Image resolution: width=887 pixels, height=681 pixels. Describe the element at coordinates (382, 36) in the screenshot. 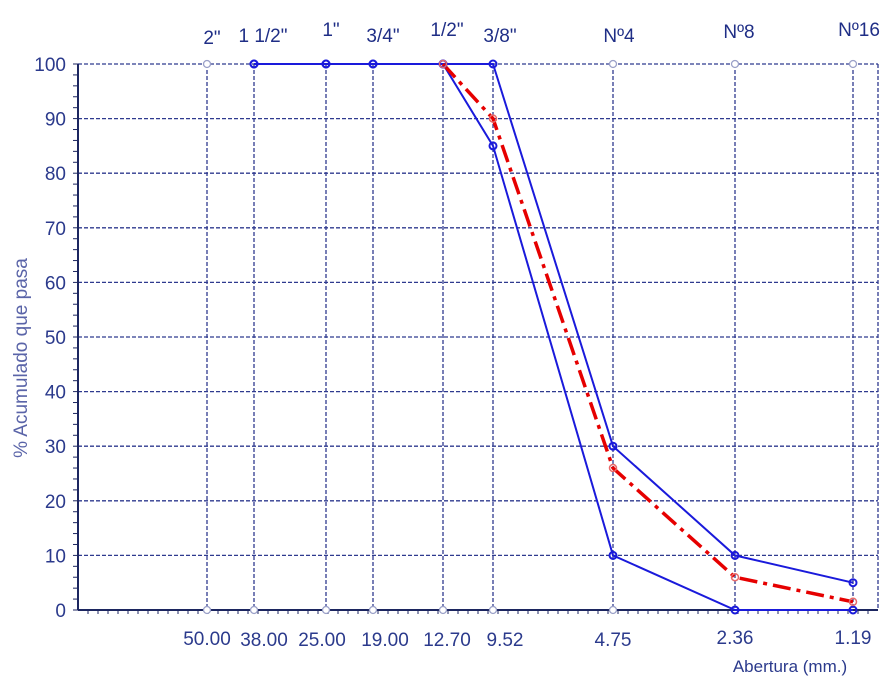

I see `sieve-size-label: 3/4"` at that location.